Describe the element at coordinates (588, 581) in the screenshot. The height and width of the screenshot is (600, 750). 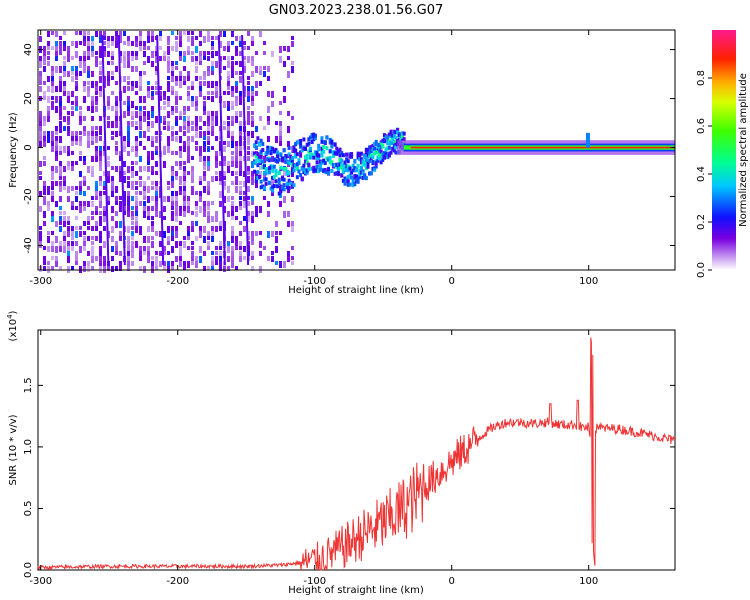
I see `snr-x-tick-label: 100` at that location.